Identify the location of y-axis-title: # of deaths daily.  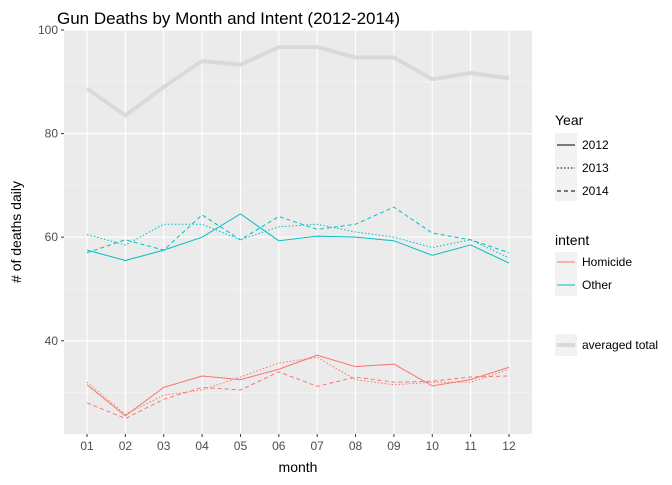
(16, 232).